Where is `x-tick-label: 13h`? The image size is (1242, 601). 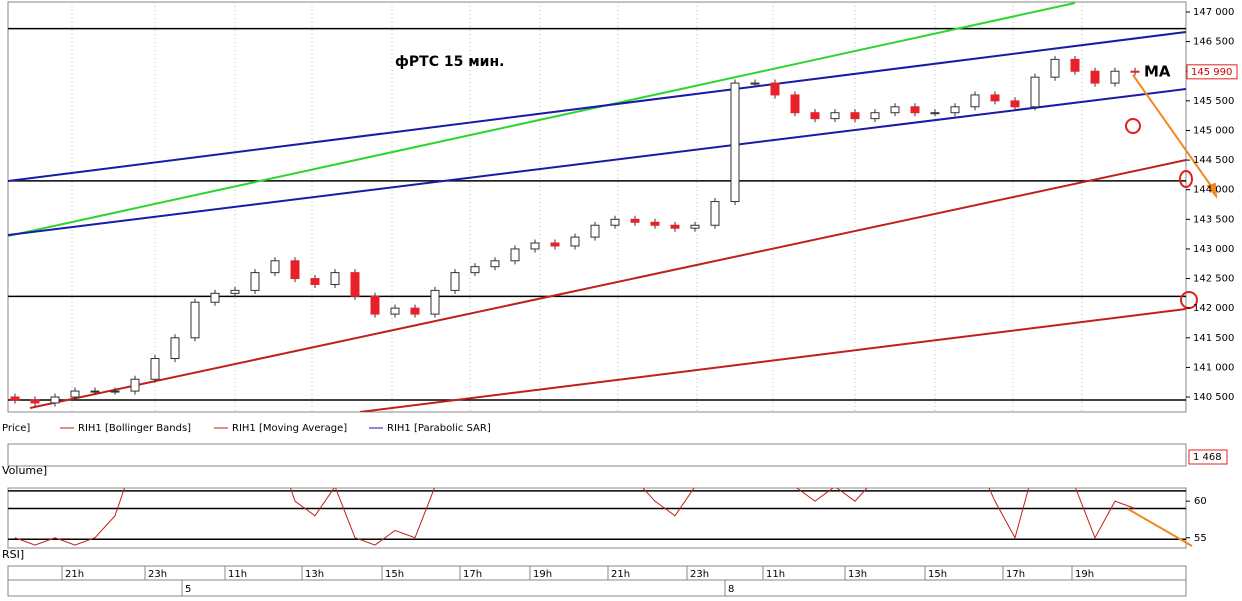 x-tick-label: 13h is located at coordinates (314, 574).